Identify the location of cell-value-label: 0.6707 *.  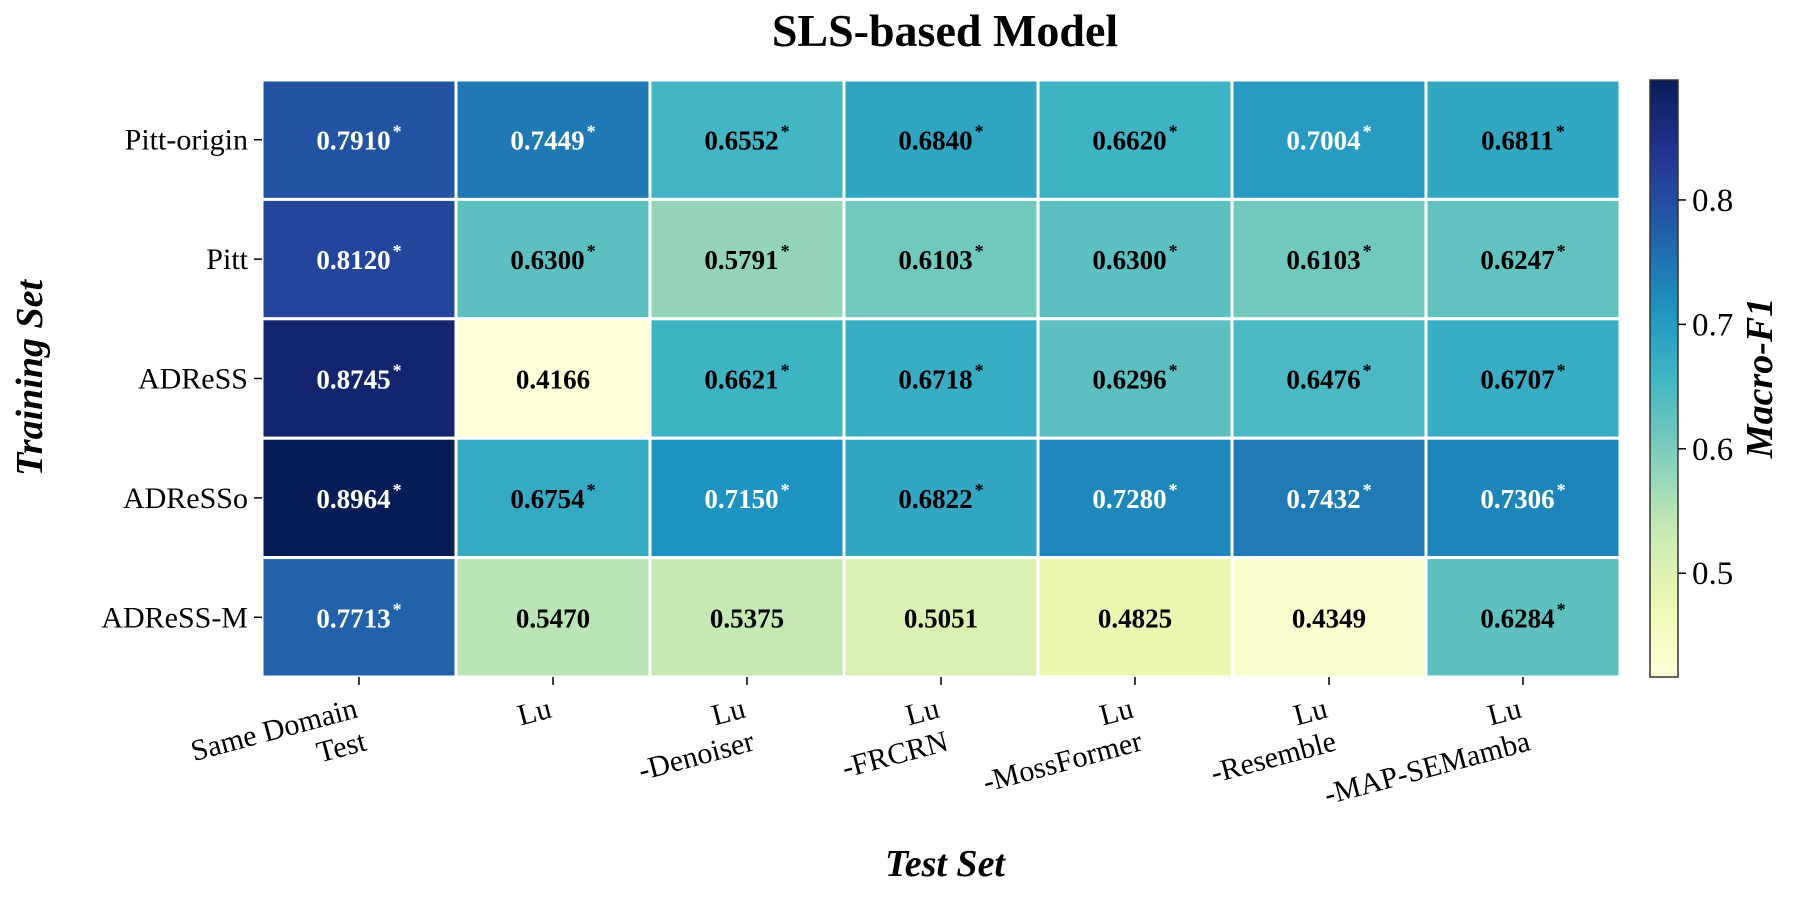
(1522, 378).